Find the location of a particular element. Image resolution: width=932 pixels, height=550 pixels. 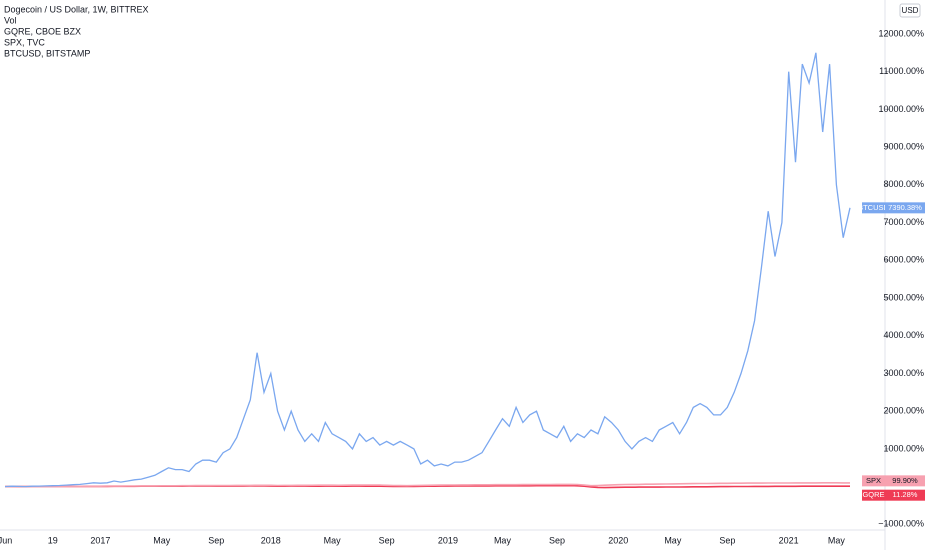

y-tick-label: 12000.00% is located at coordinates (901, 33).